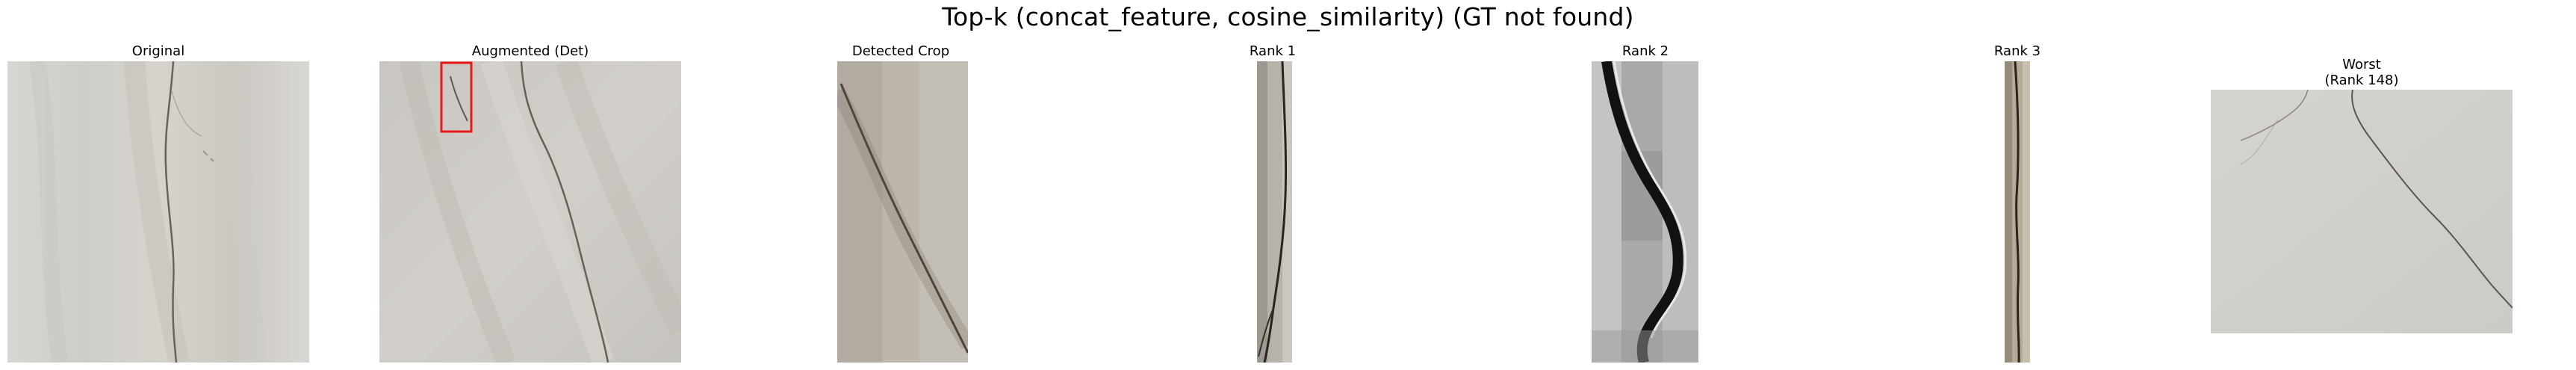  I want to click on panel-title-rank-2: Rank 2, so click(1645, 51).